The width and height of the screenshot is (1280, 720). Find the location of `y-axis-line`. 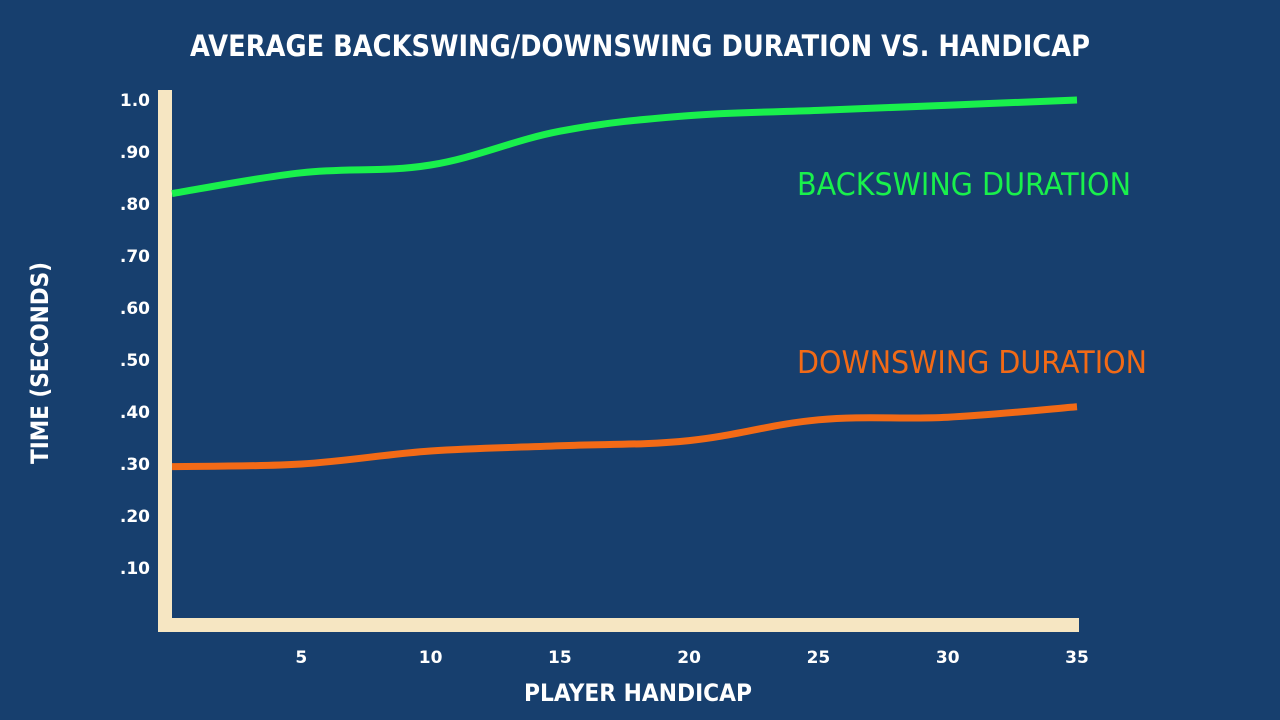

y-axis-line is located at coordinates (165, 361).